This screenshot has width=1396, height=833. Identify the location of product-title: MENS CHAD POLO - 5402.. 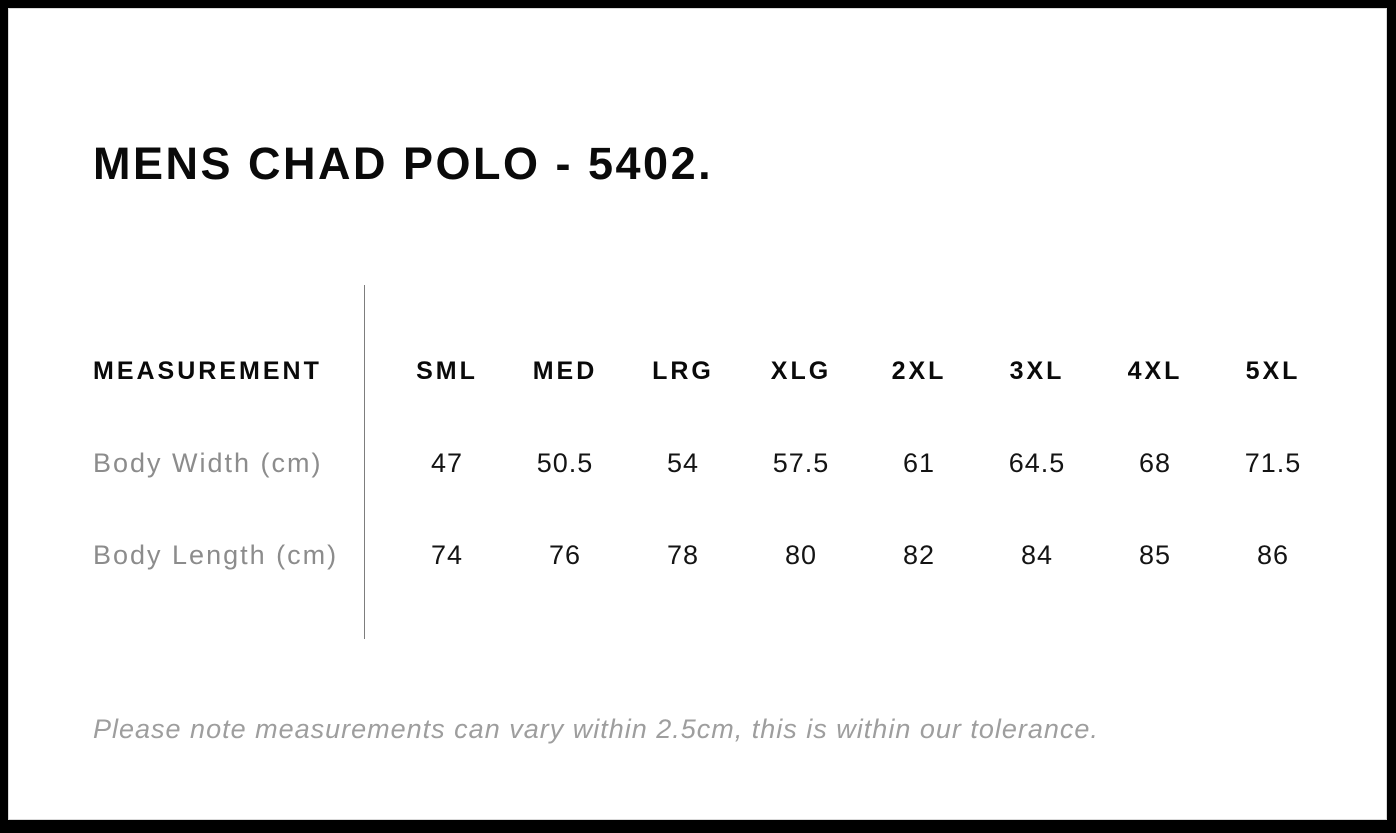
(403, 164).